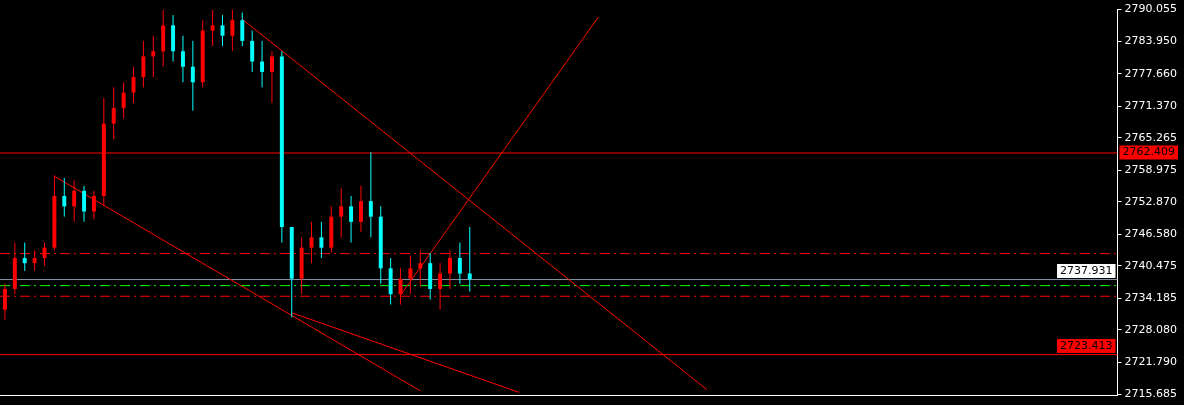  I want to click on y-tick-label: 2790.055, so click(1151, 9).